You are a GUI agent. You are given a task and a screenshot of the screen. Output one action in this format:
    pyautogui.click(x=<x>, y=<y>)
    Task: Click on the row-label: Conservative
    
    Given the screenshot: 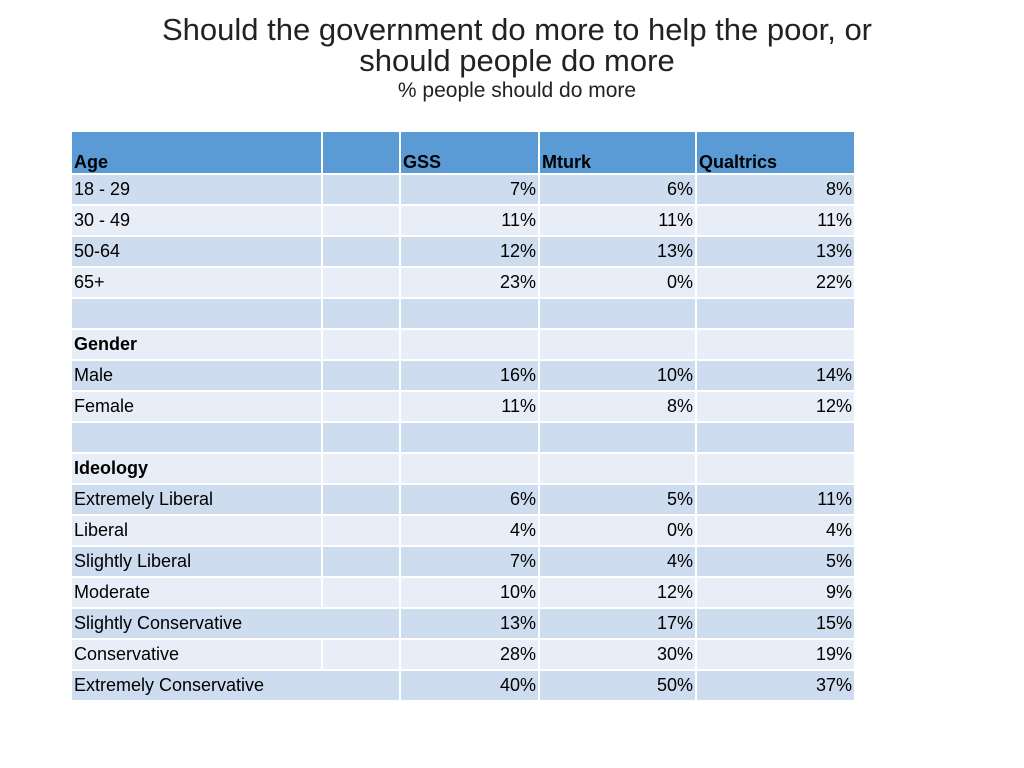 What is the action you would take?
    pyautogui.click(x=196, y=654)
    